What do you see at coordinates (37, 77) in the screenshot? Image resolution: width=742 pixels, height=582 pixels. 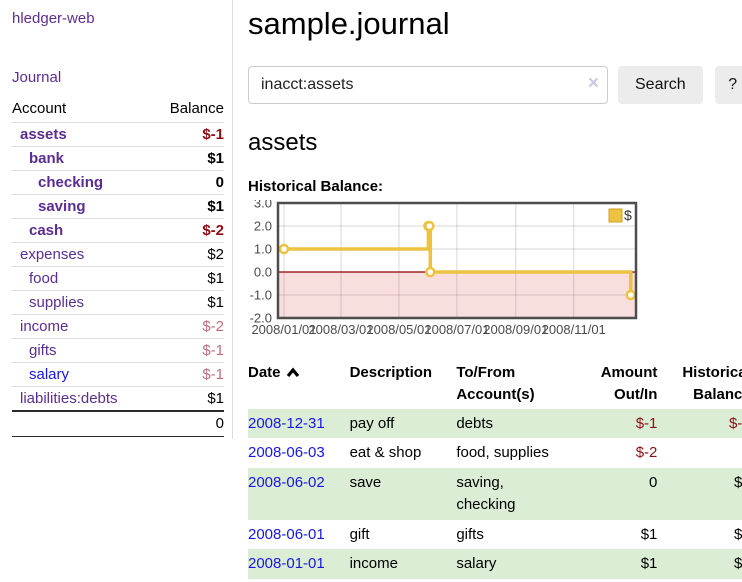 I see `sidebar-item-journal: Journal` at bounding box center [37, 77].